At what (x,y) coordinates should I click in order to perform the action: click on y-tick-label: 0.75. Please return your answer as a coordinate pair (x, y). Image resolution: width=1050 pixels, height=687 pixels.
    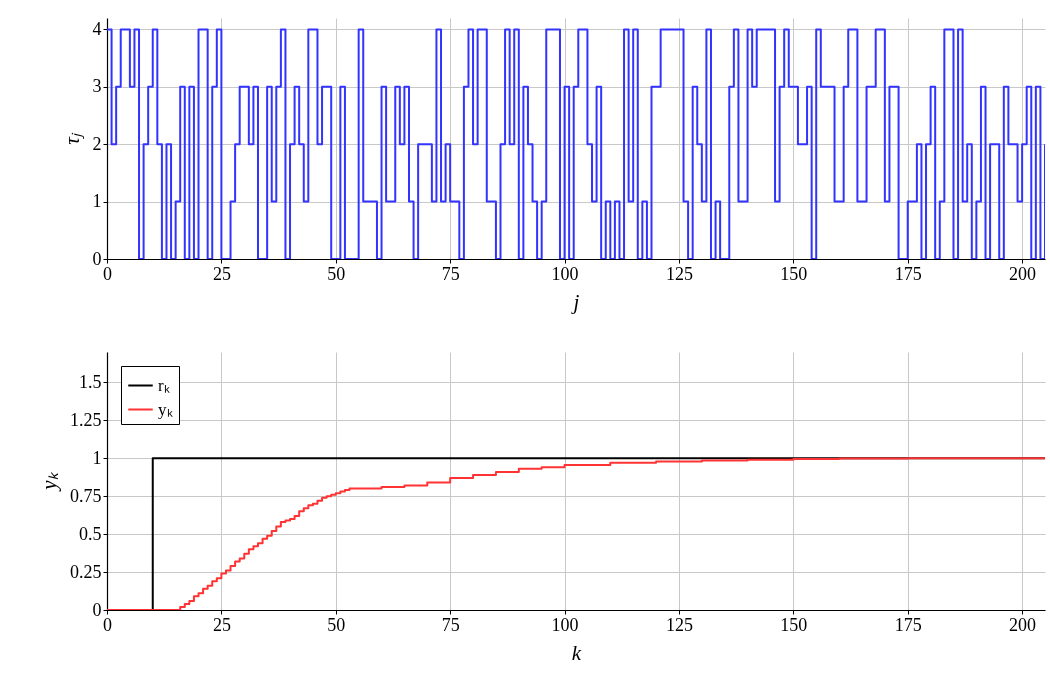
    Looking at the image, I should click on (86, 495).